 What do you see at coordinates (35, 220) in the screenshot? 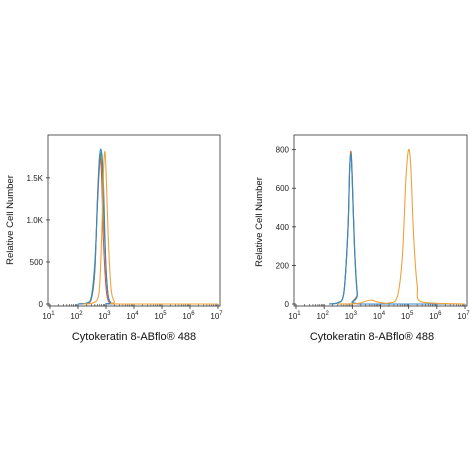
I see `y-tick-label: 1.0K` at bounding box center [35, 220].